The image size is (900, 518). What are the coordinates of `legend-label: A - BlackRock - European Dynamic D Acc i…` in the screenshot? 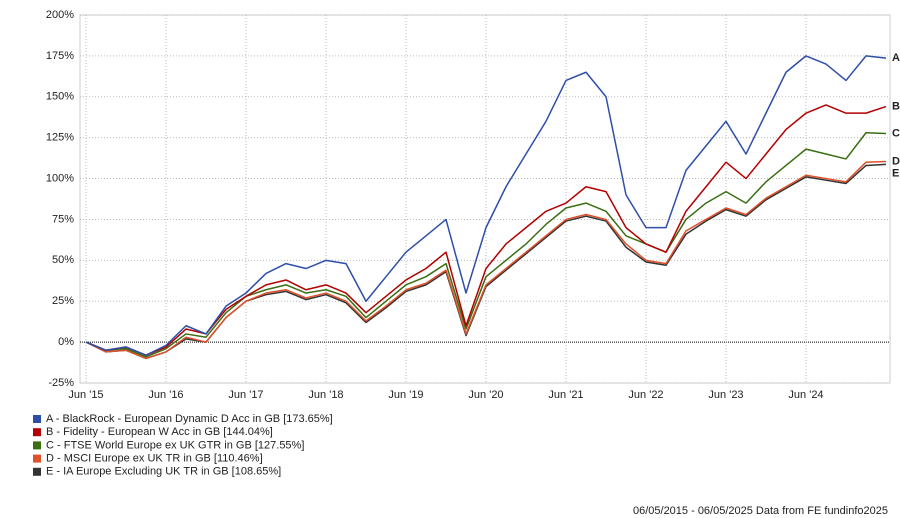 It's located at (189, 419).